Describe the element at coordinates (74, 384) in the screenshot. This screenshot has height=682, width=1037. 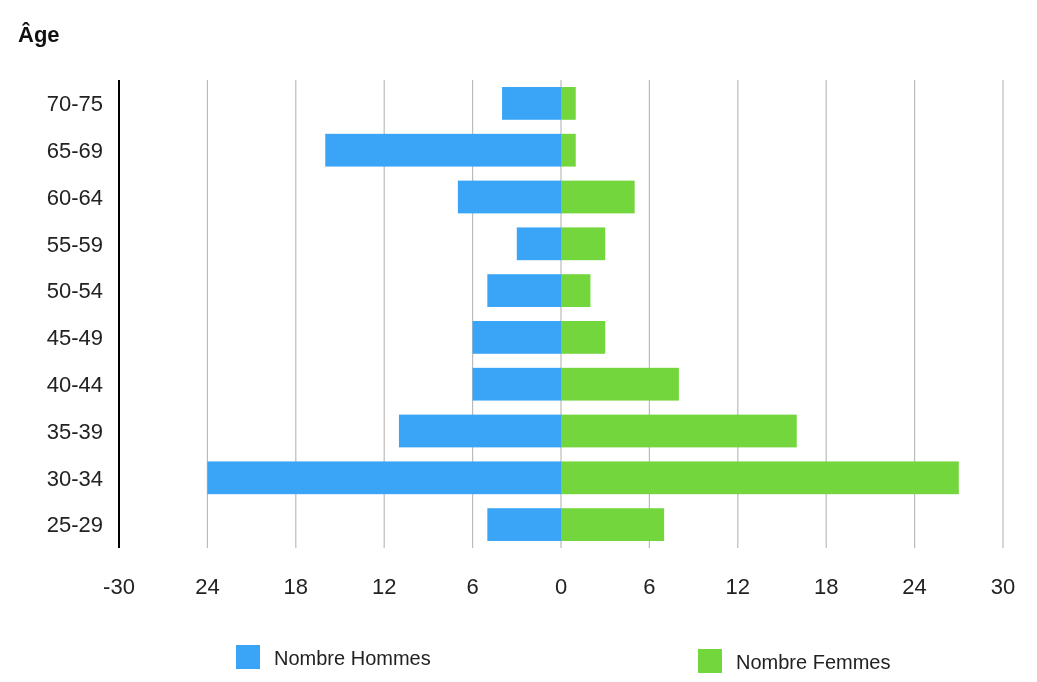
I see `y-tick-label: 40-44` at that location.